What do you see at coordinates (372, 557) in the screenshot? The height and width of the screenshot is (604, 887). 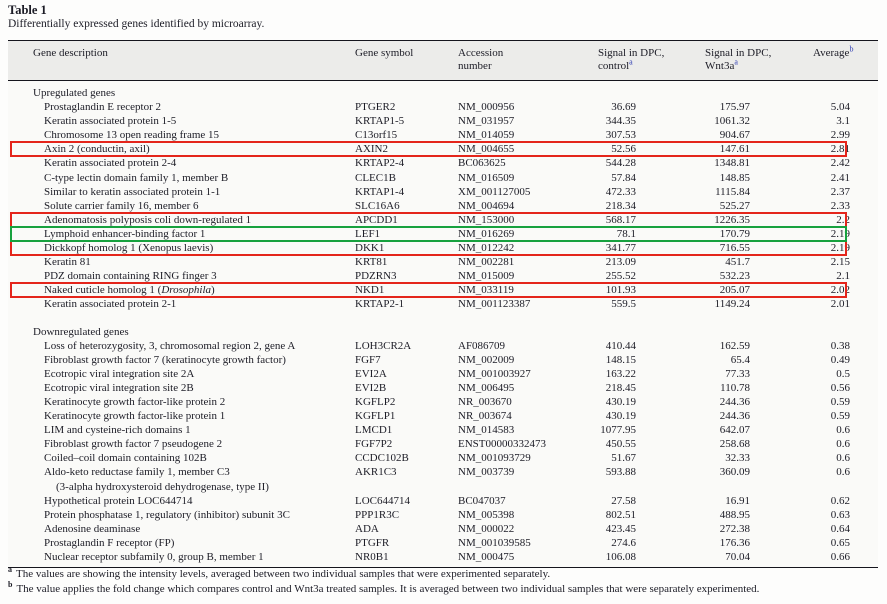 I see `cell-gene-symbol: NR0B1` at bounding box center [372, 557].